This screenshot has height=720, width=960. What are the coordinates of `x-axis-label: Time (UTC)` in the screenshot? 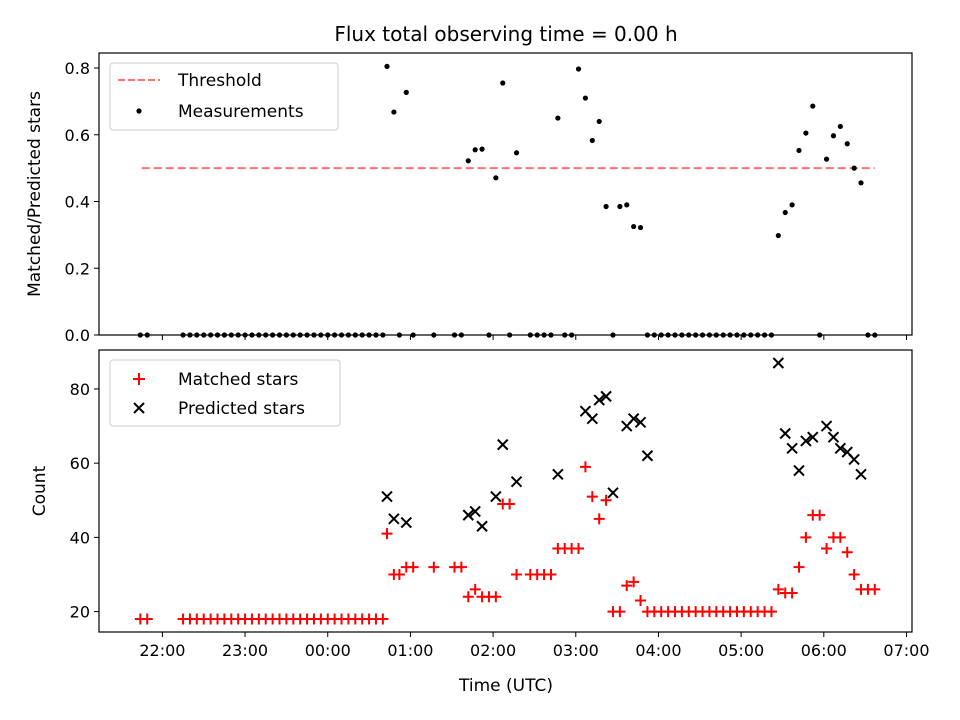 It's located at (505, 686).